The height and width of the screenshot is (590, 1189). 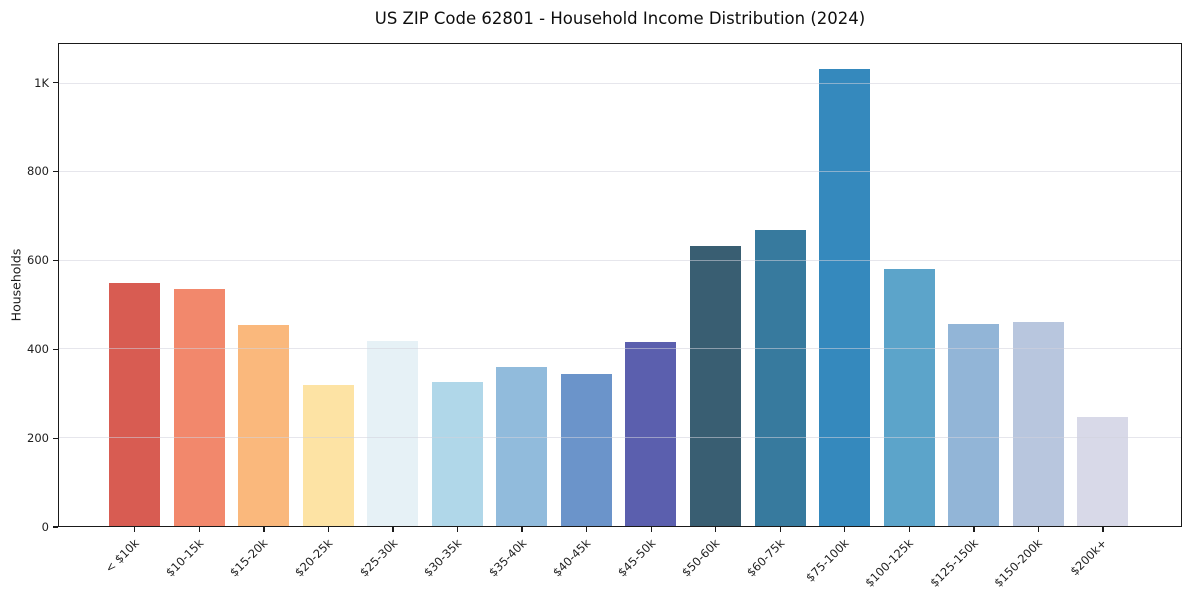 What do you see at coordinates (45, 527) in the screenshot?
I see `y-tick-label: 0` at bounding box center [45, 527].